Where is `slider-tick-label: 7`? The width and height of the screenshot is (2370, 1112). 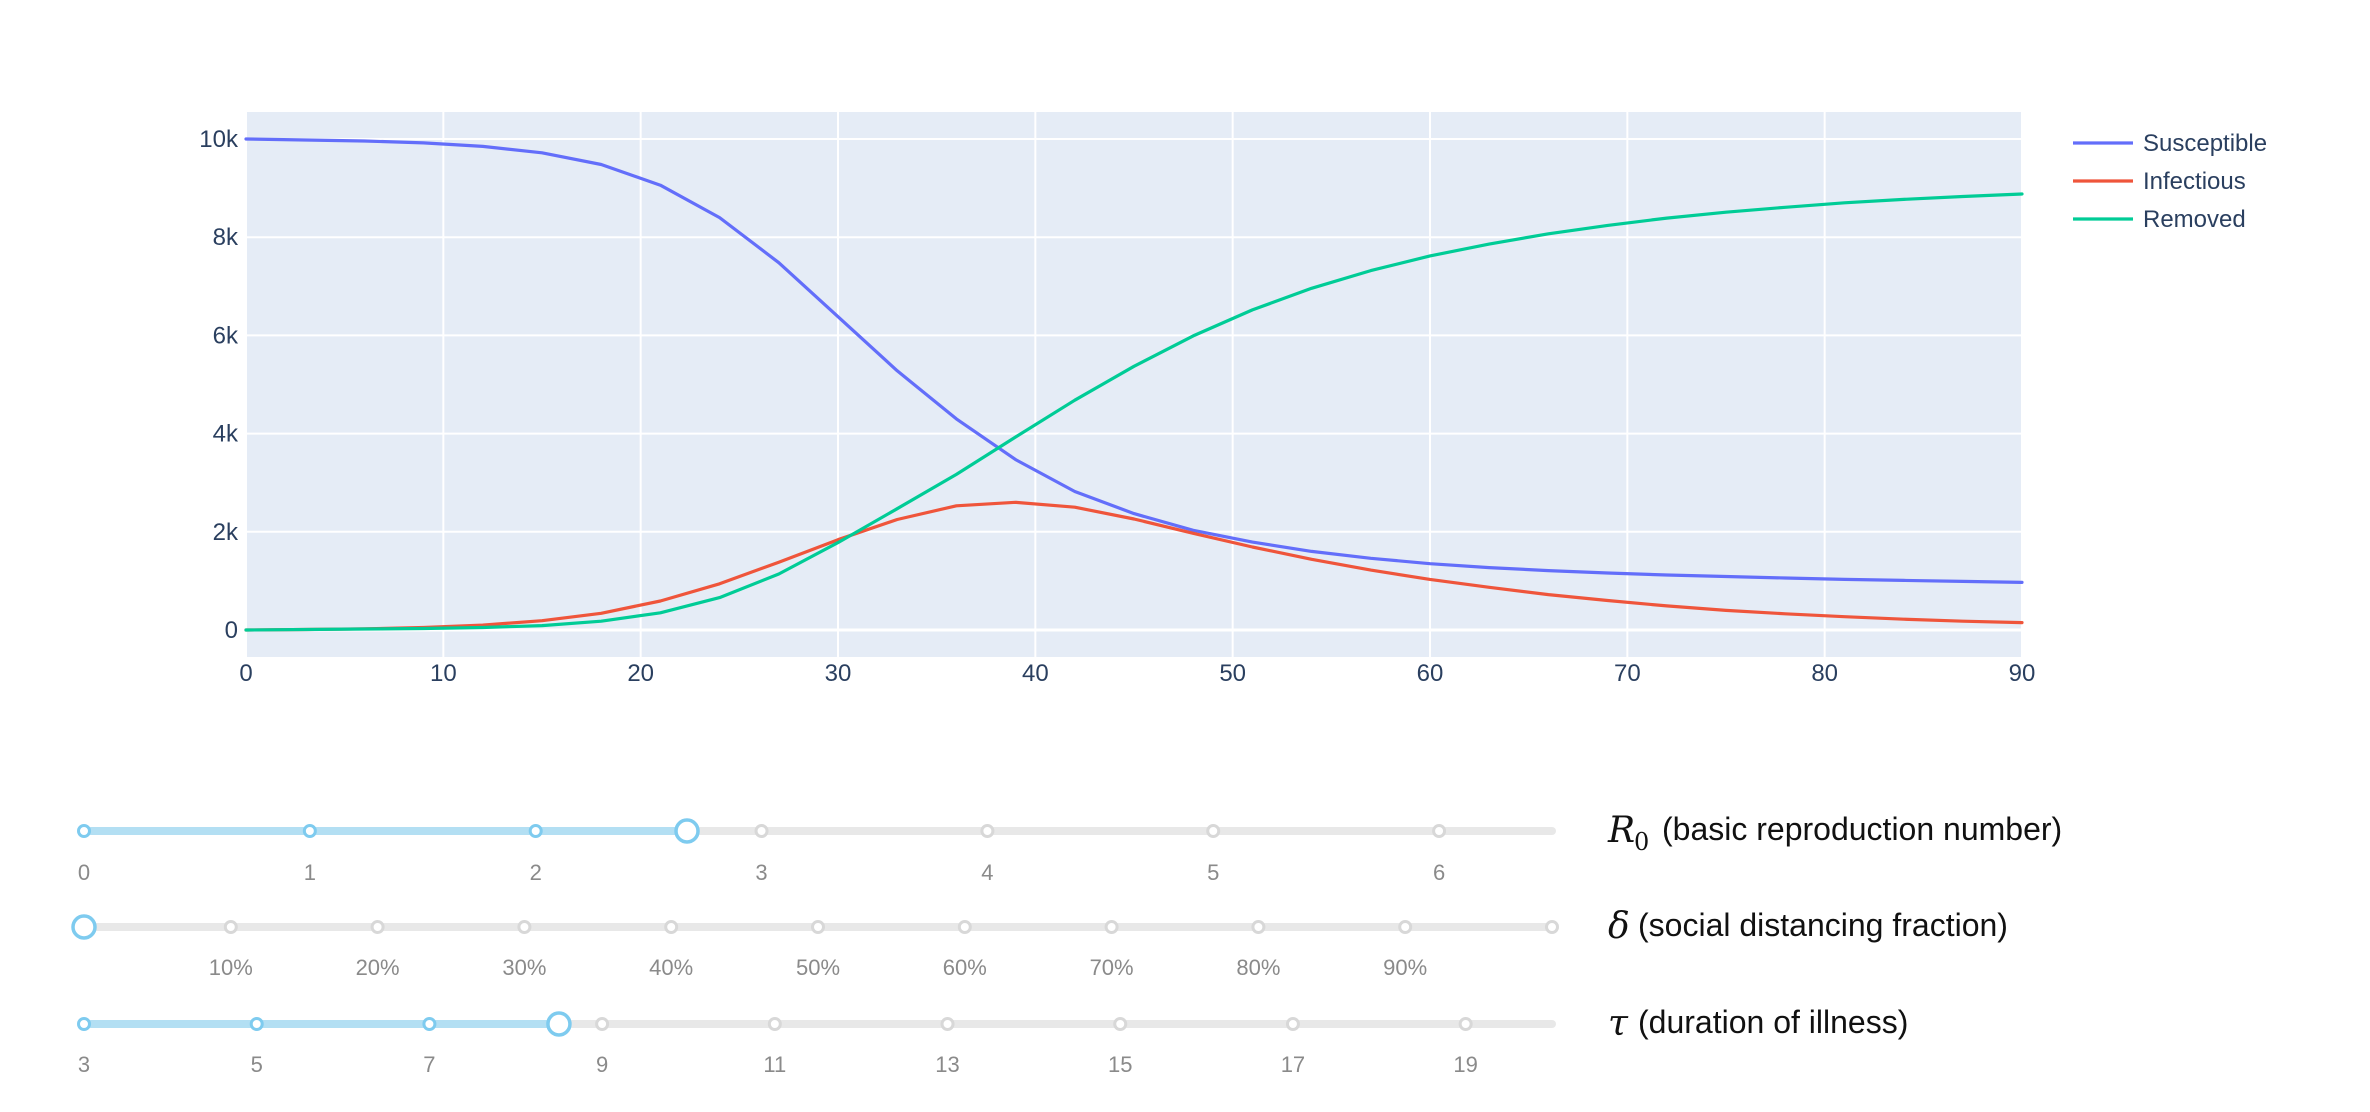
slider-tick-label: 7 is located at coordinates (429, 1064).